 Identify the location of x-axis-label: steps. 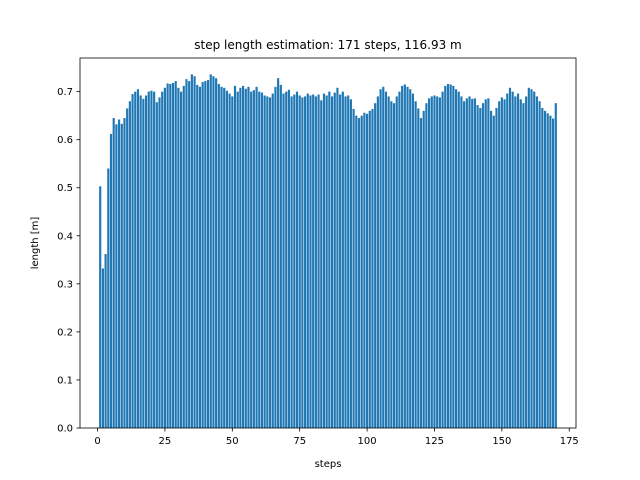
(328, 464).